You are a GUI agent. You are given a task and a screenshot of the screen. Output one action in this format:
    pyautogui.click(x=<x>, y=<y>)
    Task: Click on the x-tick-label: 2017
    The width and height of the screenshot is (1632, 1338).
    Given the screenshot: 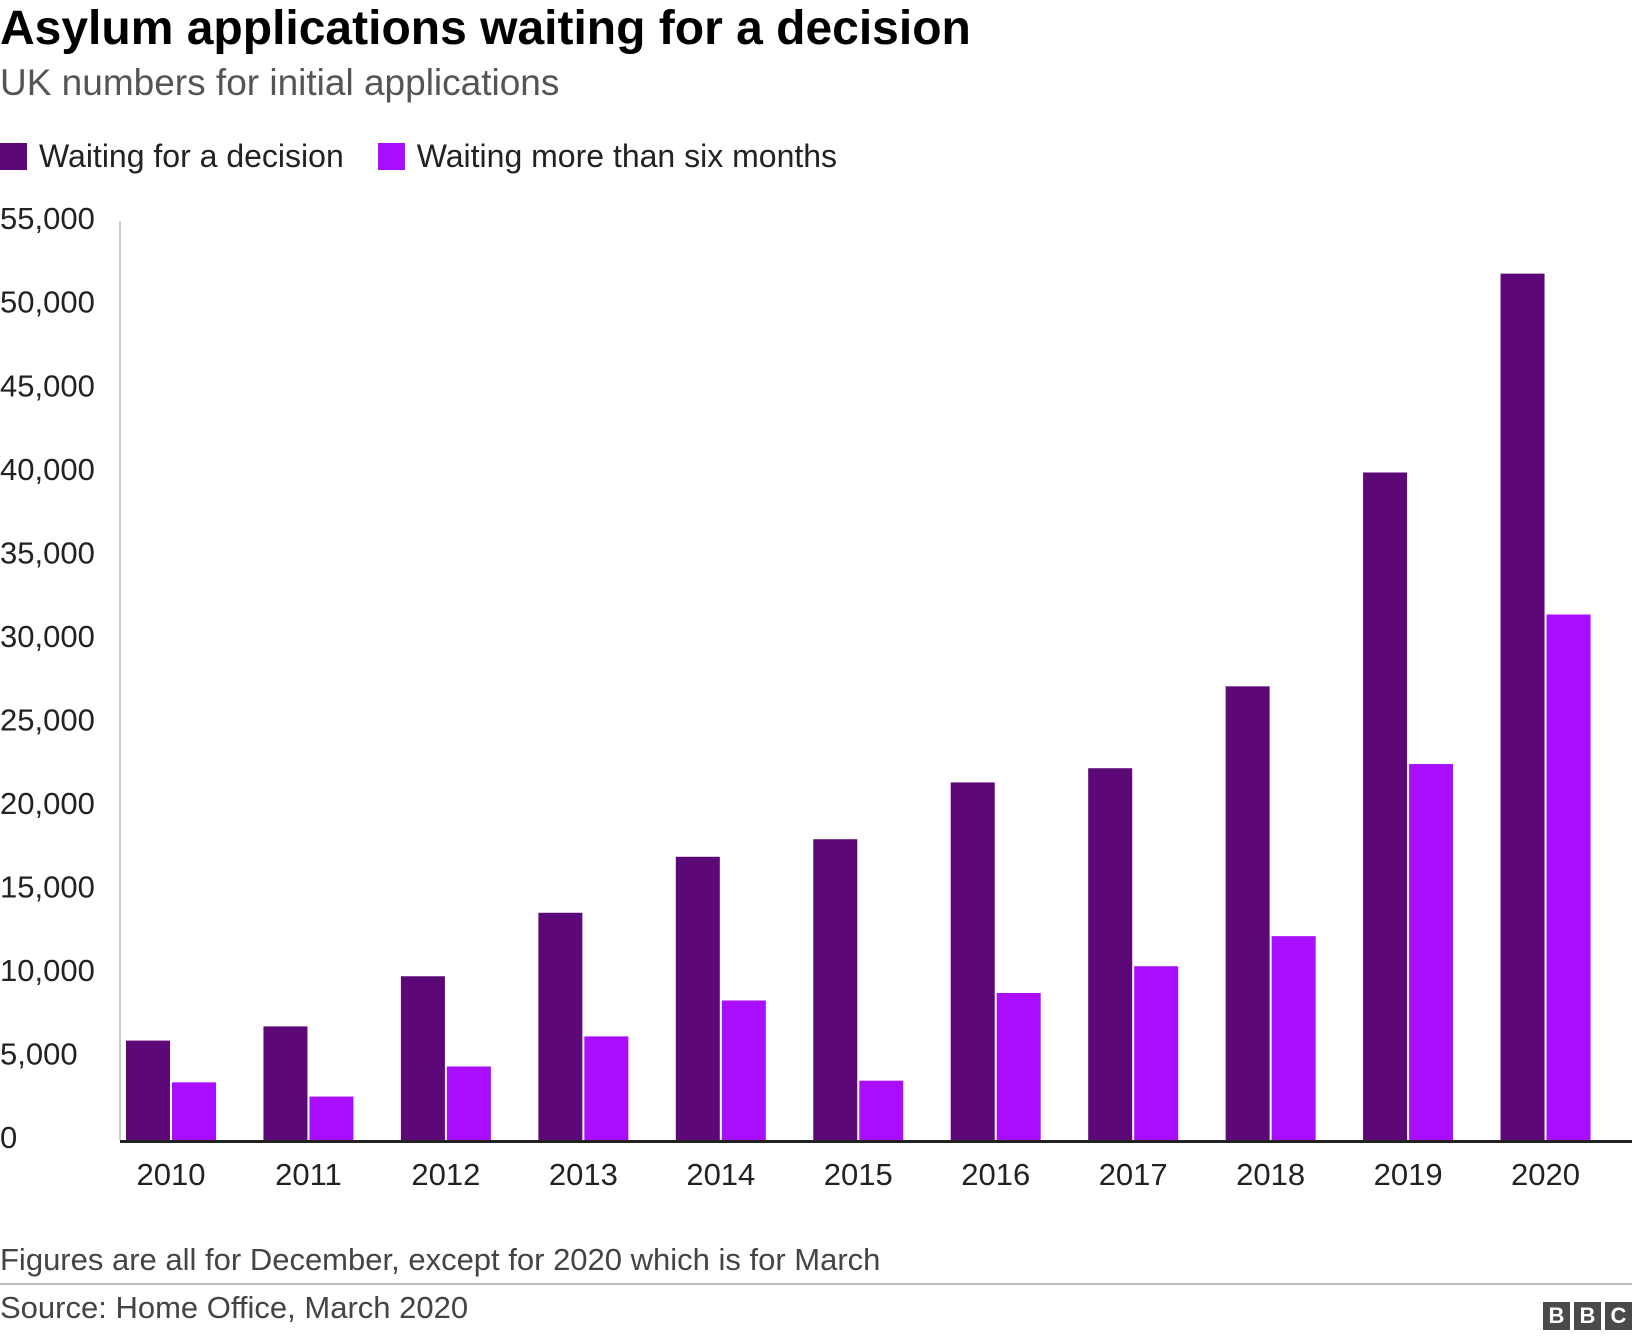 What is the action you would take?
    pyautogui.click(x=1133, y=1174)
    